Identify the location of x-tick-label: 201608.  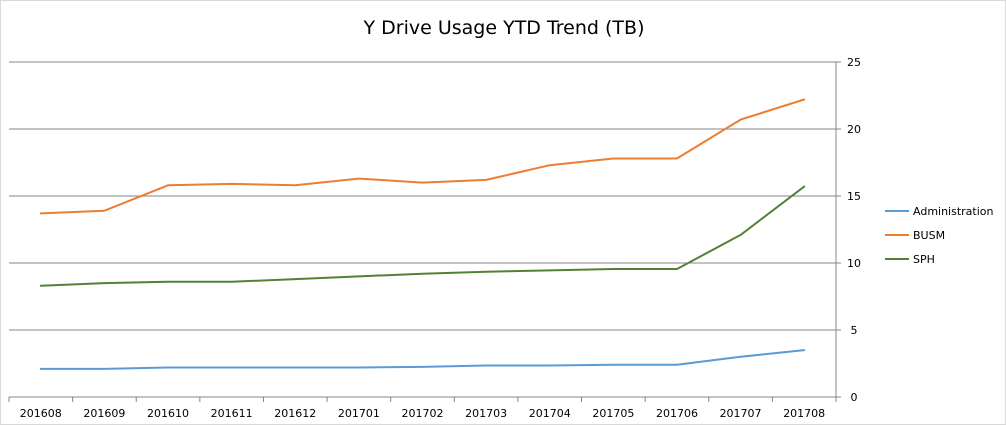
(41, 413).